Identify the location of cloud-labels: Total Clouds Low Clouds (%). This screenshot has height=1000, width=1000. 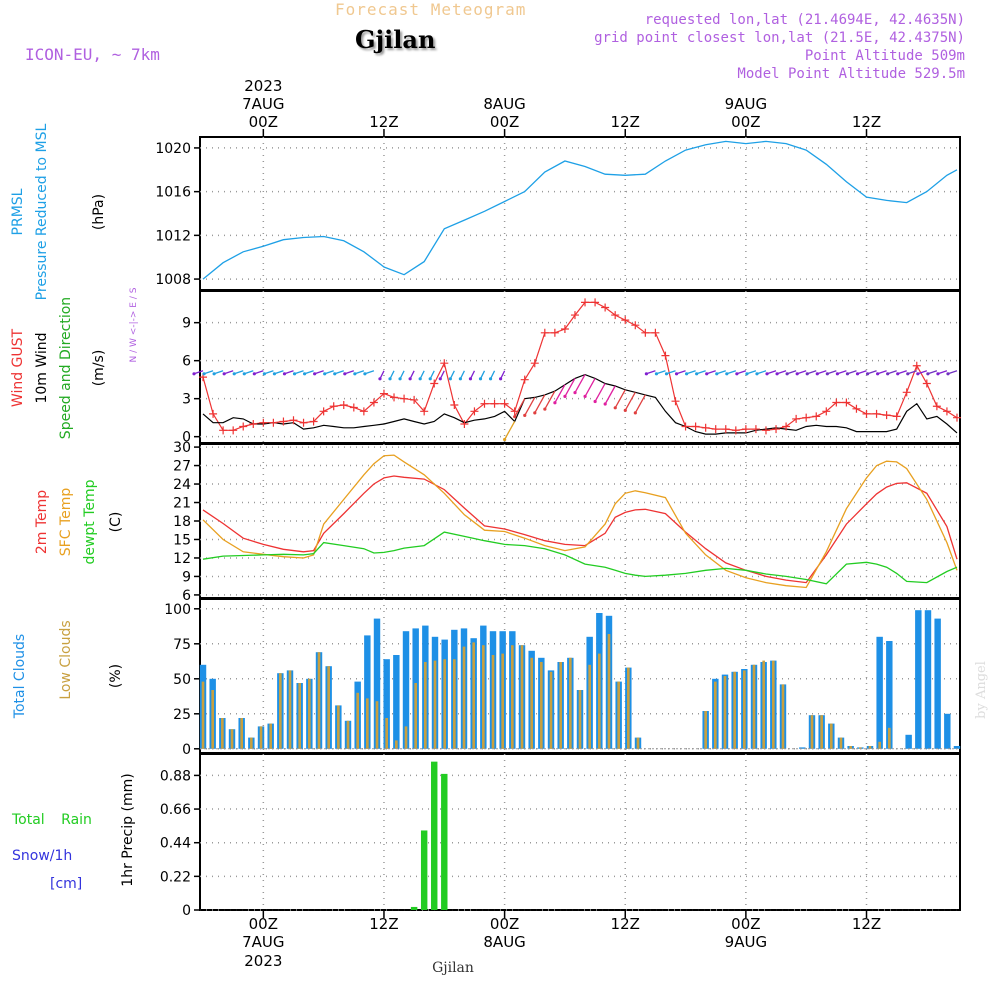
(68, 669).